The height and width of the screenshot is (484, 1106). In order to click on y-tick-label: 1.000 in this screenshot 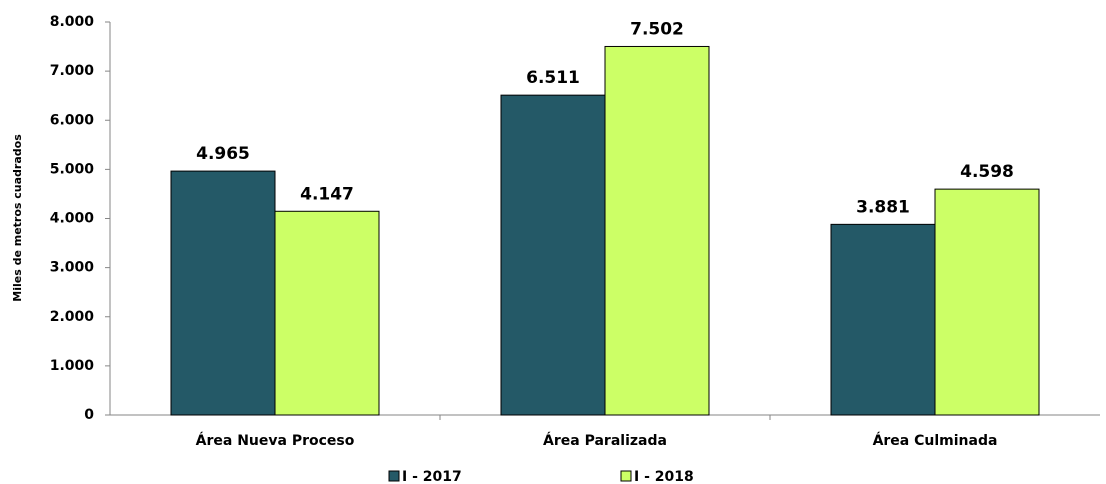, I will do `click(72, 366)`.